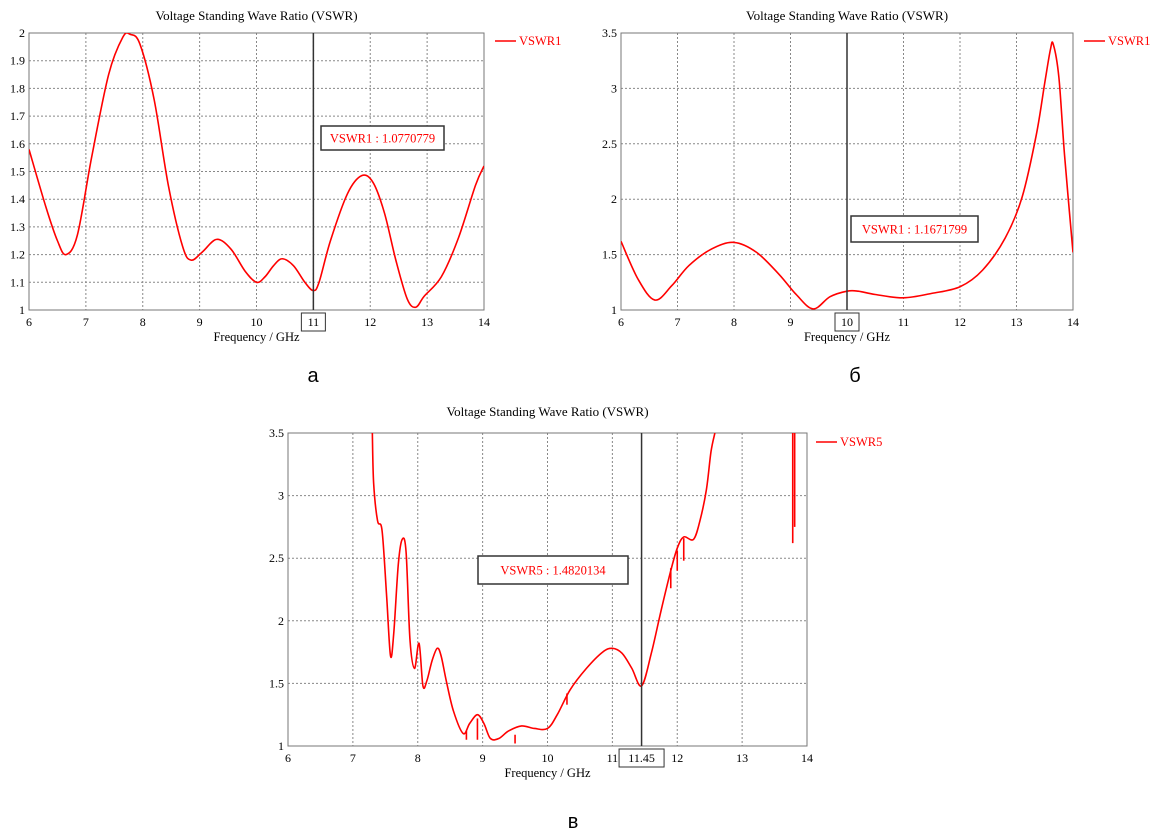  I want to click on caption-b: б, so click(854, 376).